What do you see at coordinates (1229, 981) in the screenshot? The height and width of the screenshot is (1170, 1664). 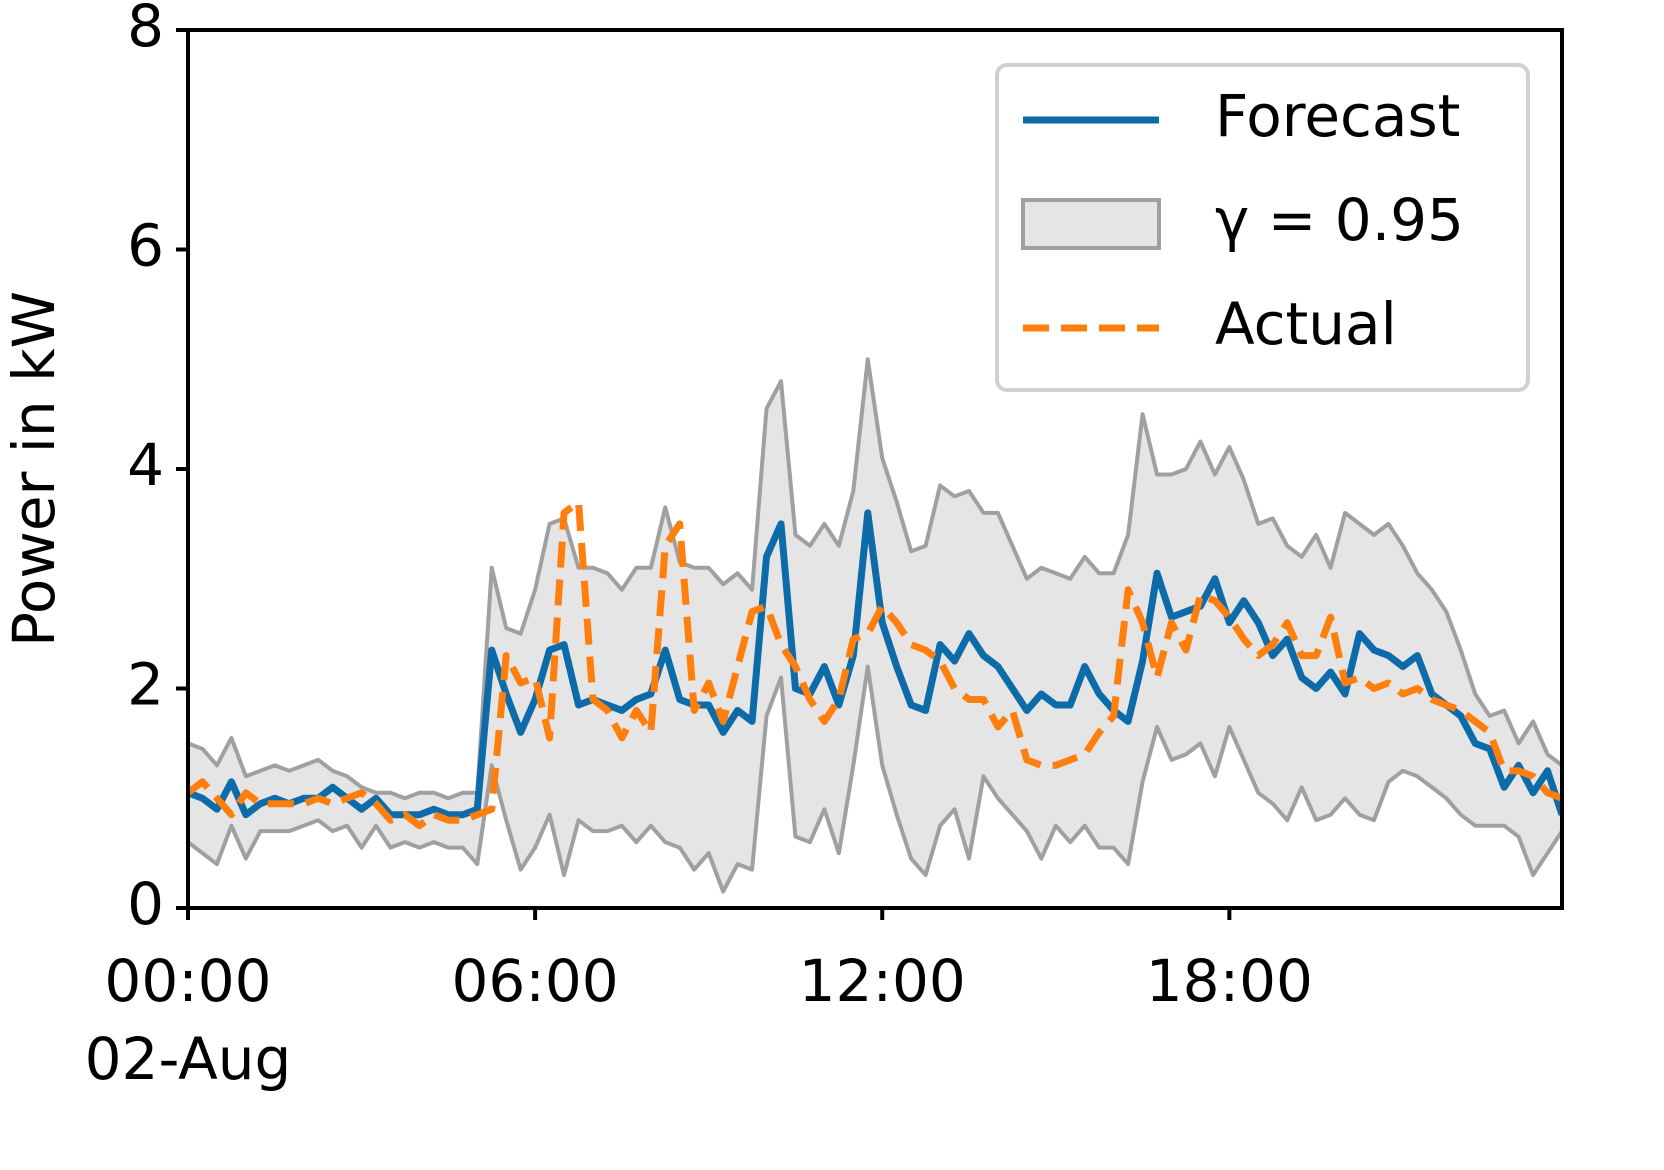 I see `x-tick-label: 18:00` at bounding box center [1229, 981].